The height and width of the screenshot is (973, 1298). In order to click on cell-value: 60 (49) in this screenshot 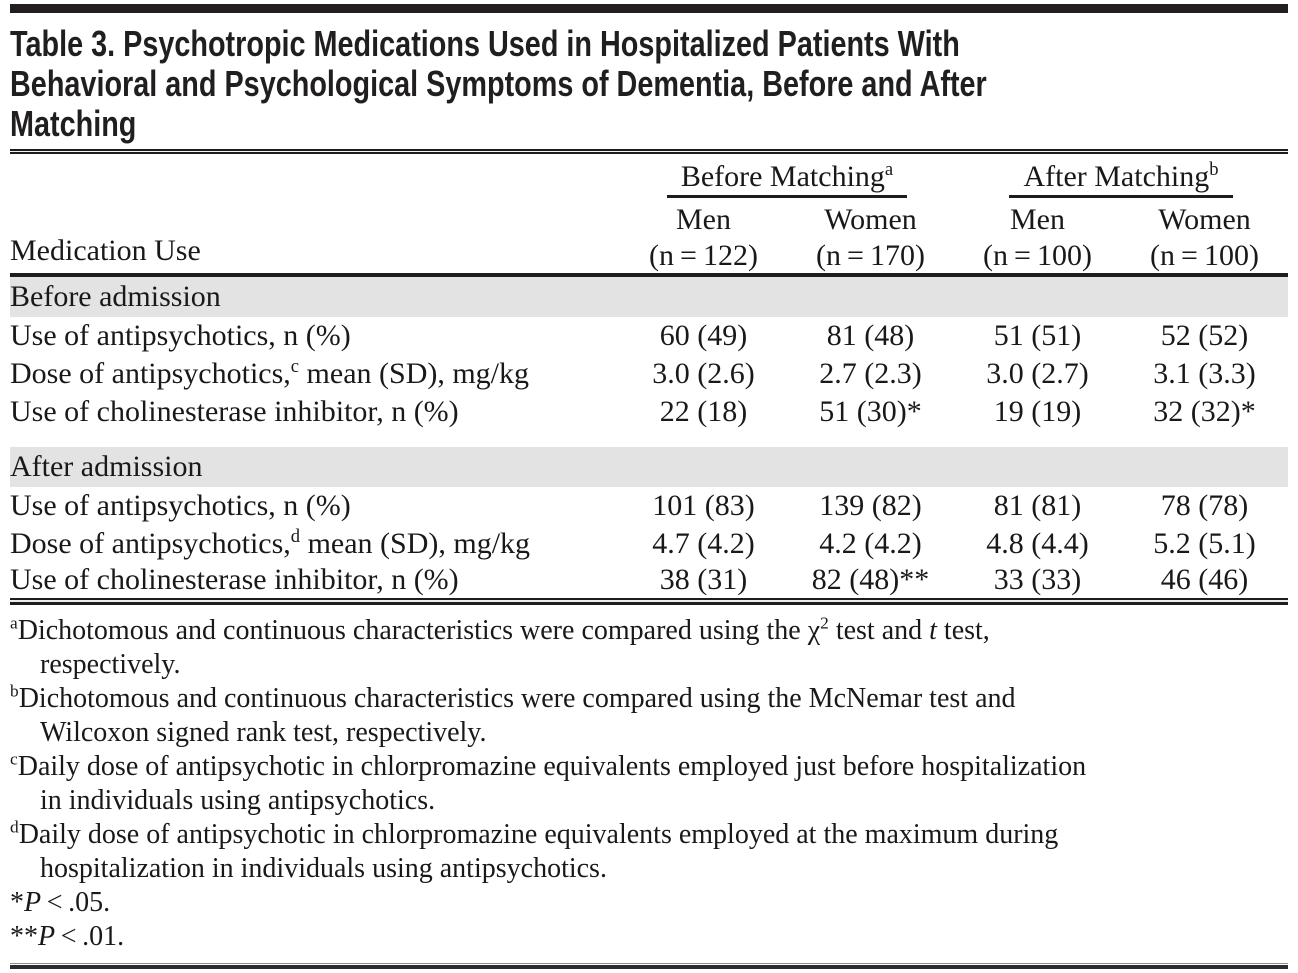, I will do `click(703, 335)`.